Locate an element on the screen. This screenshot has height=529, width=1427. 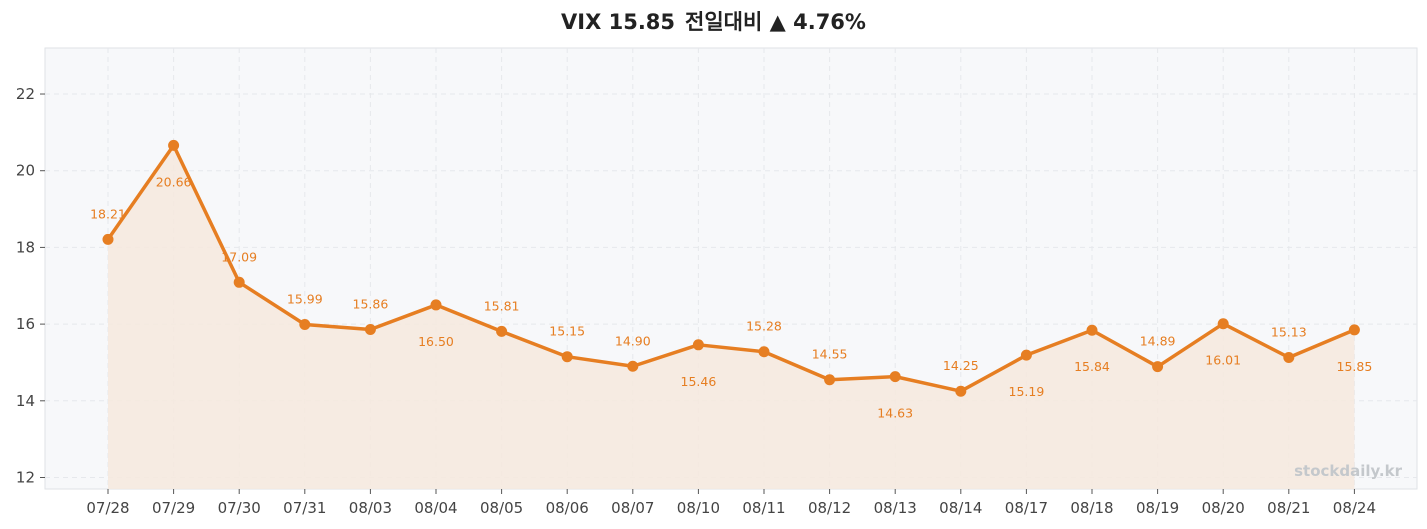
data-label: 14.55 is located at coordinates (830, 354).